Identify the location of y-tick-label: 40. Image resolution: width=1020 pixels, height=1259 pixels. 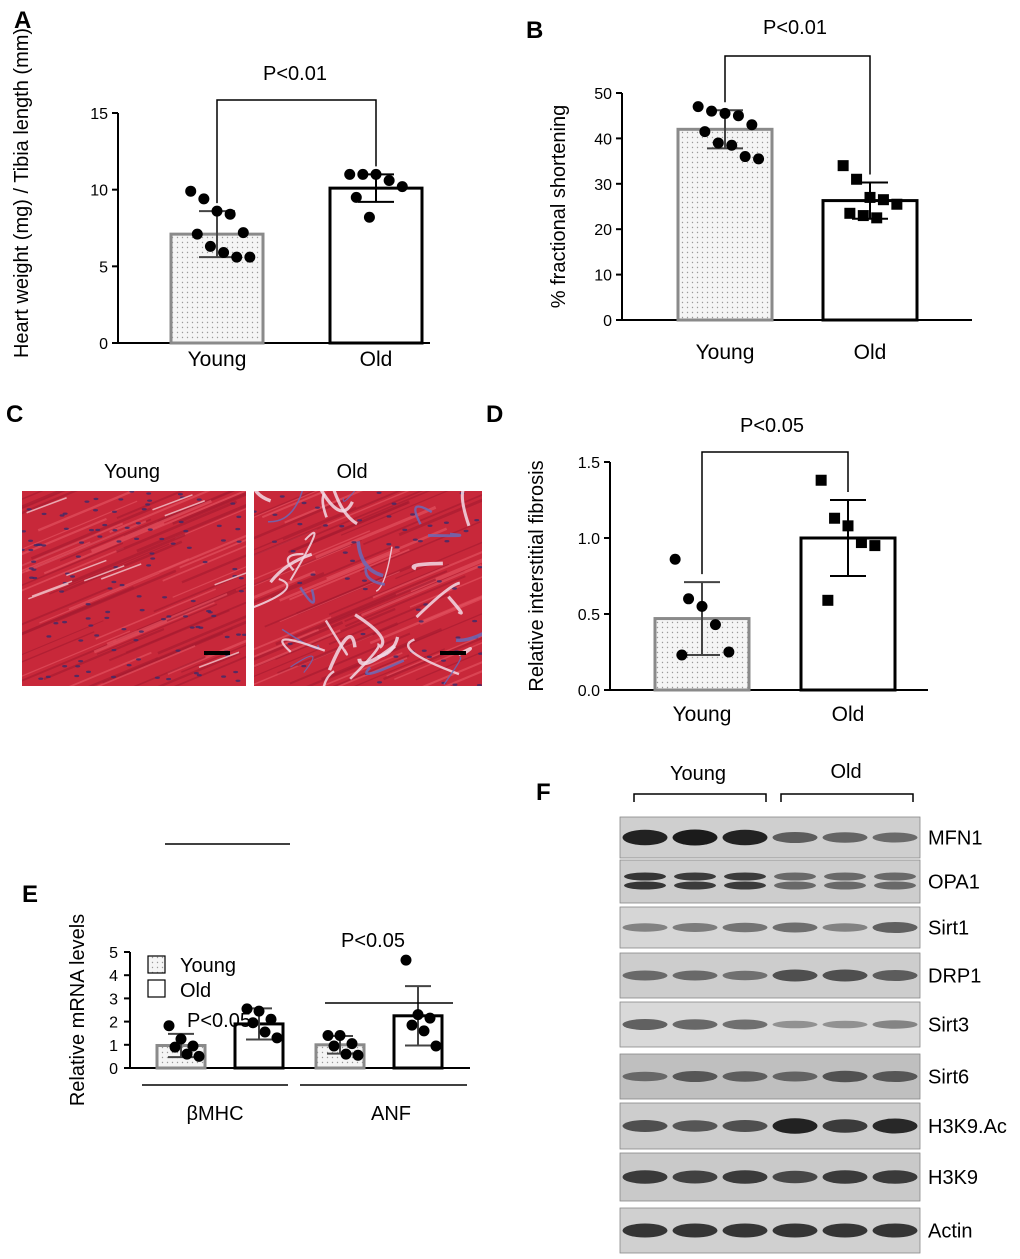
(603, 139).